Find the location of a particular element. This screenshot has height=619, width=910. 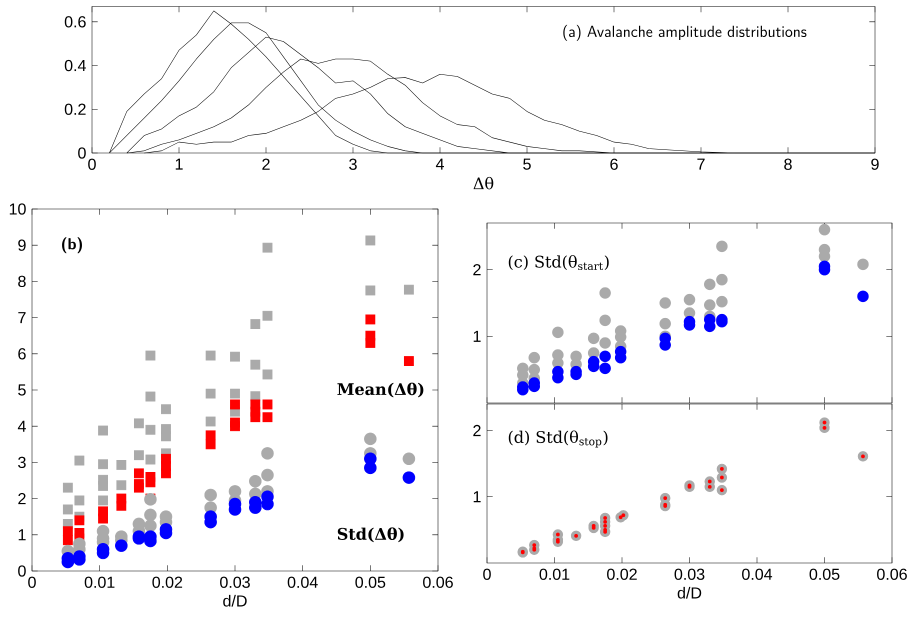

x-tick-label: 9 is located at coordinates (875, 164).